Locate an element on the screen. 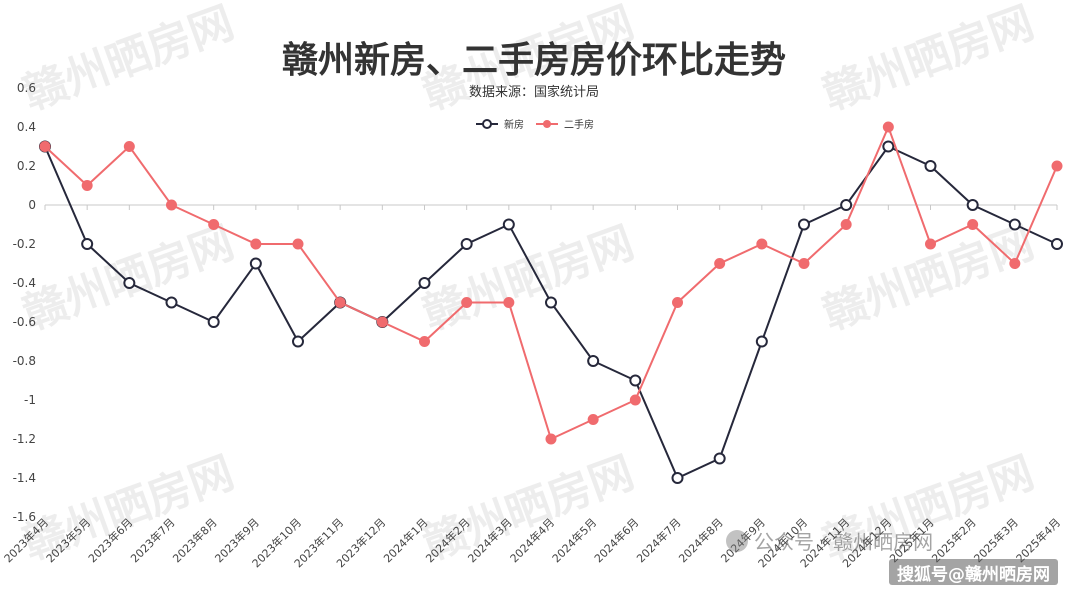  y-tick-label: -1.2 is located at coordinates (24, 439).